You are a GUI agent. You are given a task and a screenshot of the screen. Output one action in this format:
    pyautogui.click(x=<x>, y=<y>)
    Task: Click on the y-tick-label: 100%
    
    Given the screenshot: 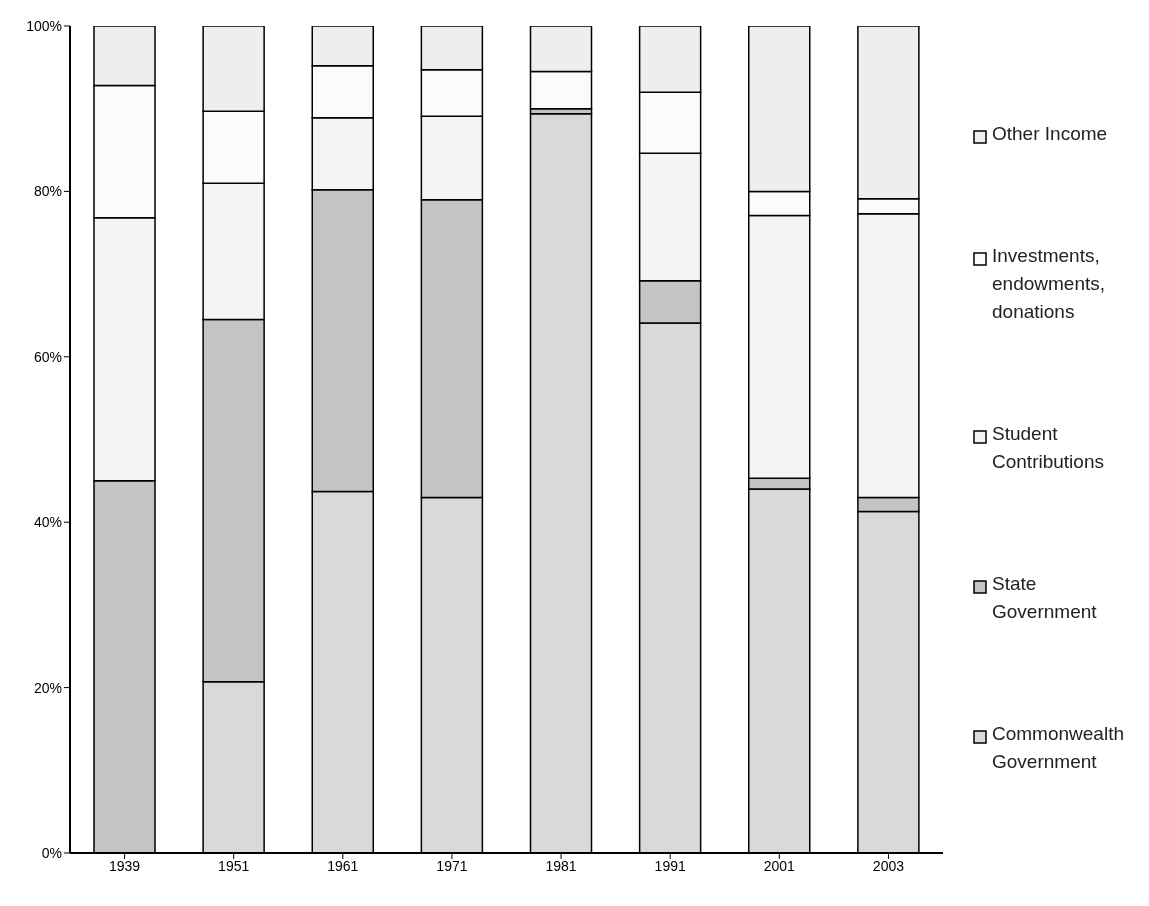 What is the action you would take?
    pyautogui.click(x=44, y=25)
    